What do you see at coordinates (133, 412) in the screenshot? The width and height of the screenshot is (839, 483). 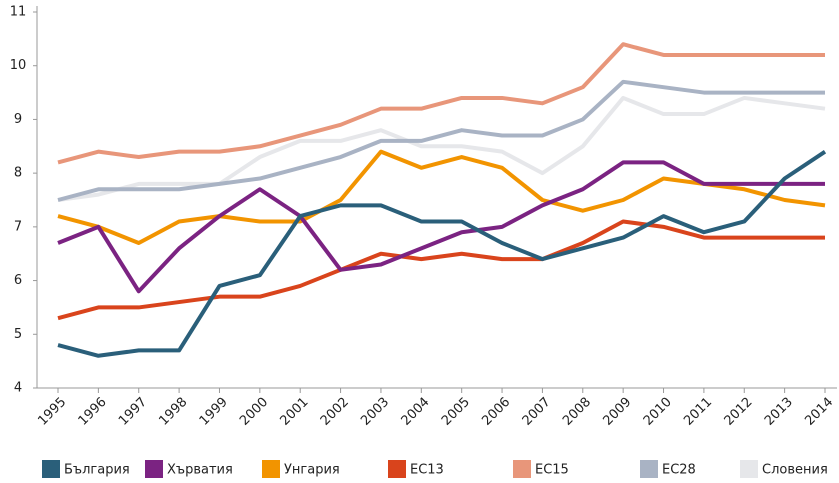 I see `x-tick-label: 1997` at bounding box center [133, 412].